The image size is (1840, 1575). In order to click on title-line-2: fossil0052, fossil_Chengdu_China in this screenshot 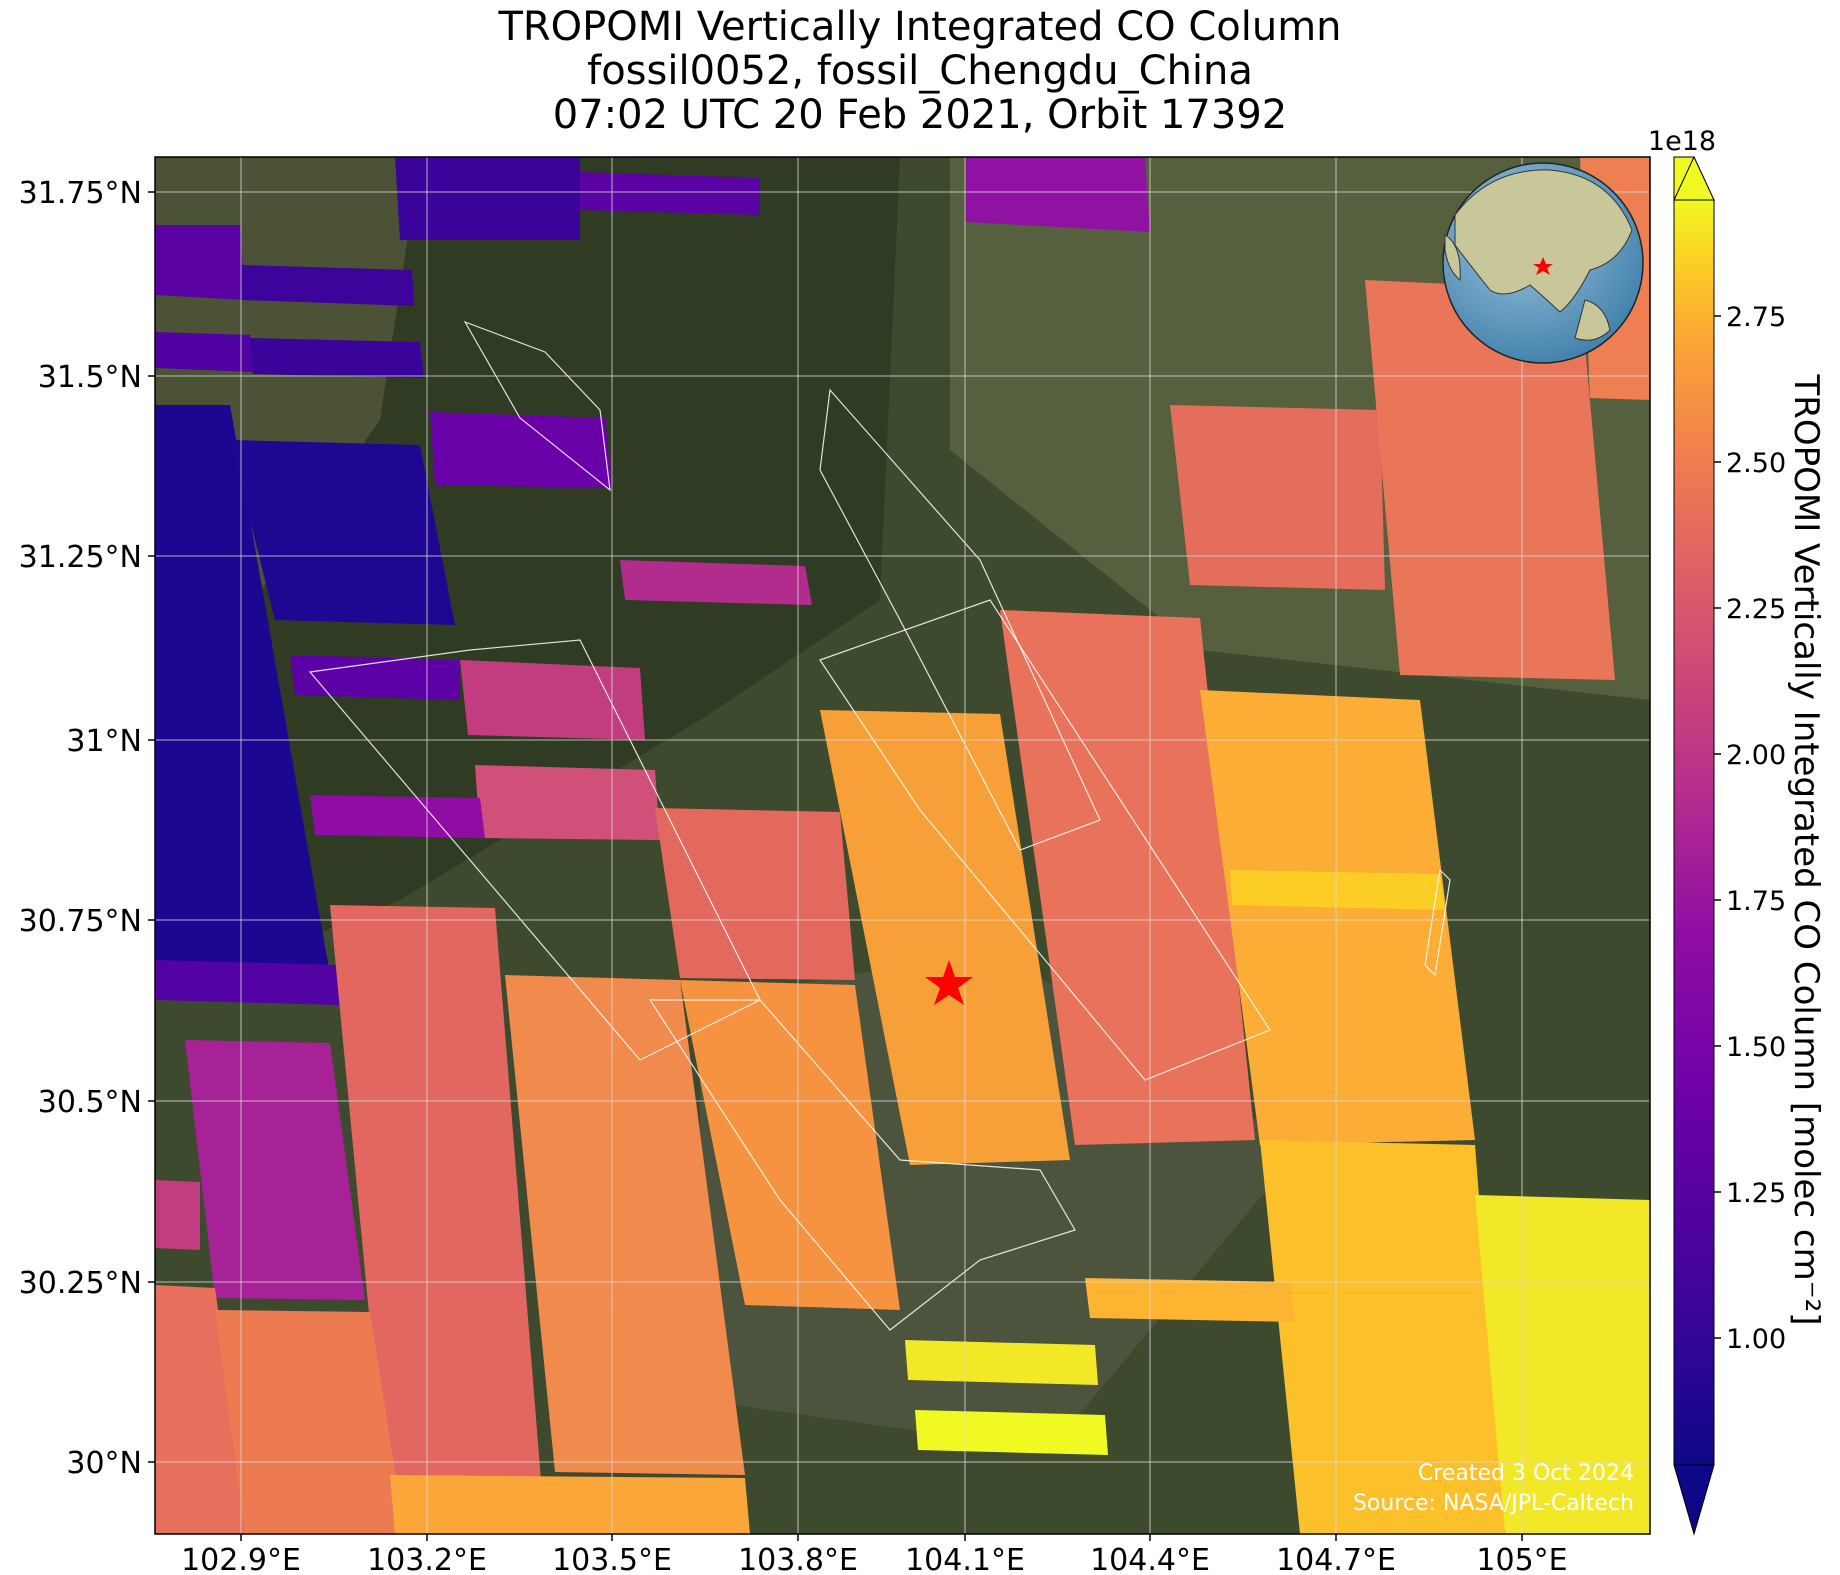, I will do `click(920, 71)`.